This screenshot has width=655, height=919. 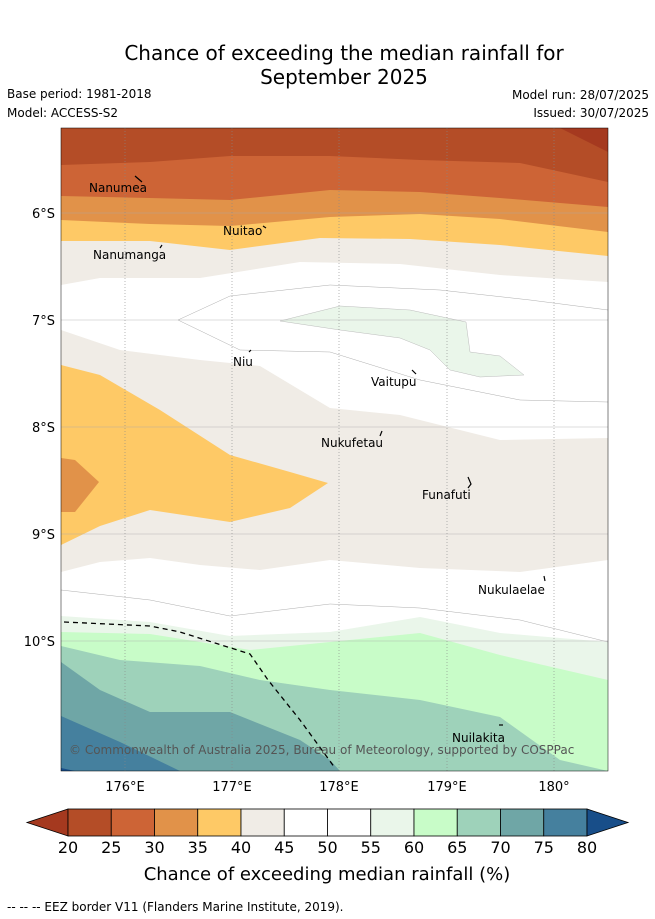 I want to click on base-period: Base period: 1981-2018, so click(x=79, y=94).